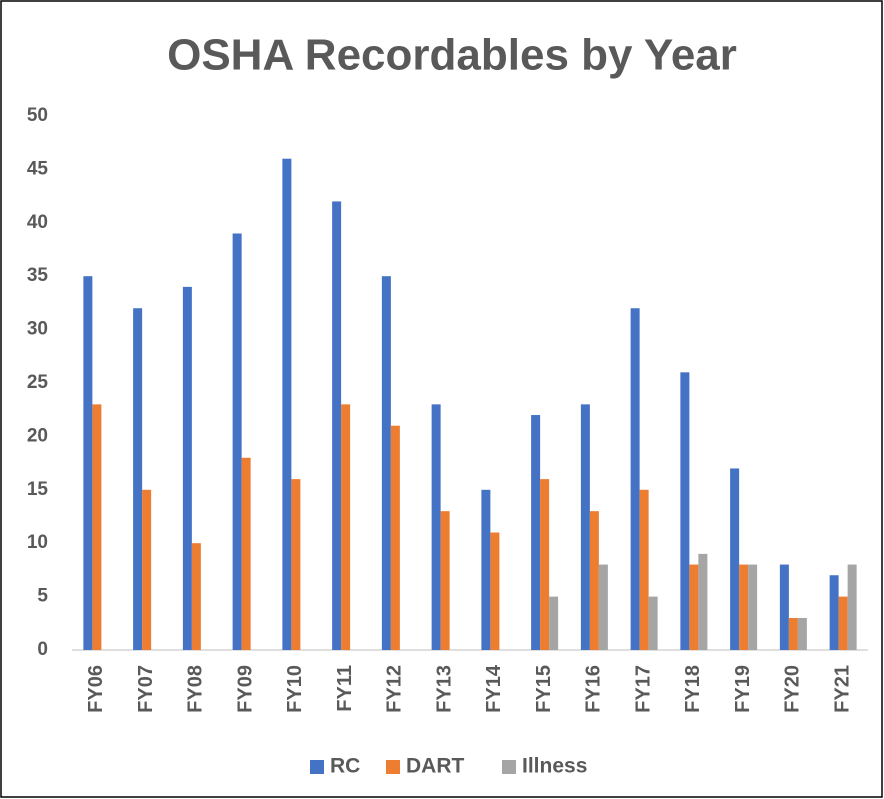 The width and height of the screenshot is (884, 799). What do you see at coordinates (554, 766) in the screenshot?
I see `legend-label: Illness` at bounding box center [554, 766].